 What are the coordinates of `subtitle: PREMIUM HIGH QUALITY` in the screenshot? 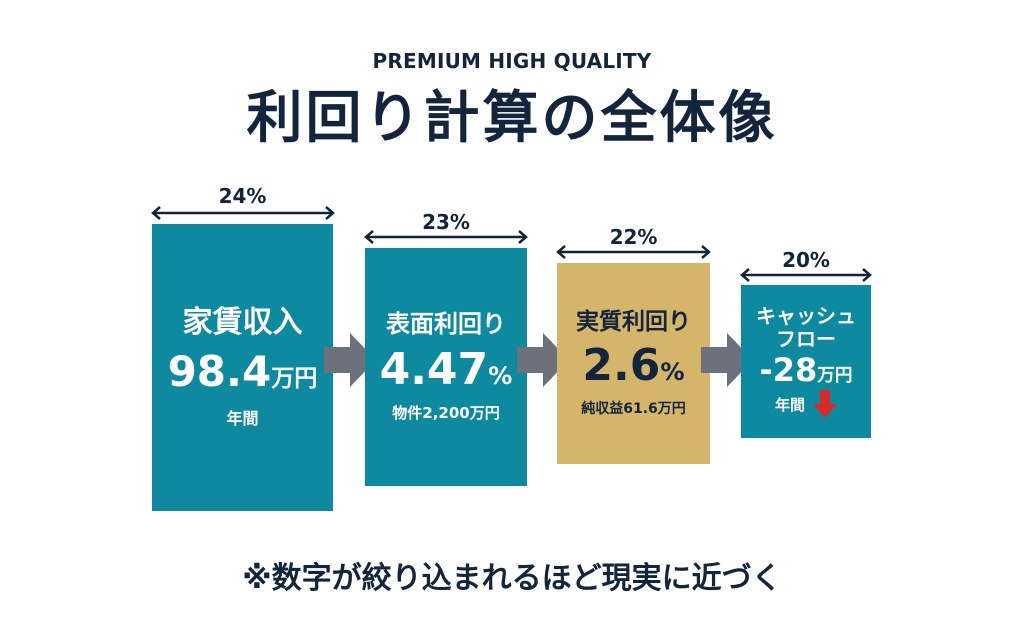 It's located at (512, 61).